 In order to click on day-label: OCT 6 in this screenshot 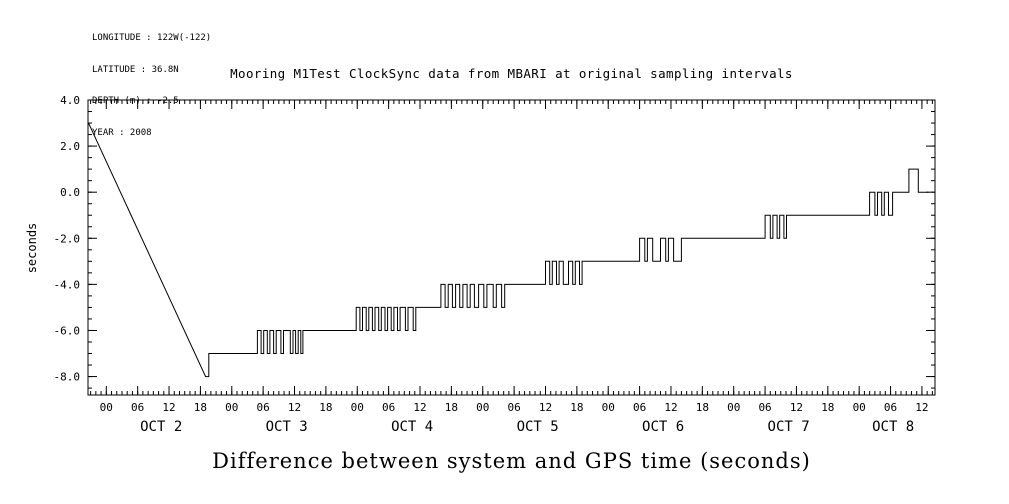, I will do `click(663, 427)`.